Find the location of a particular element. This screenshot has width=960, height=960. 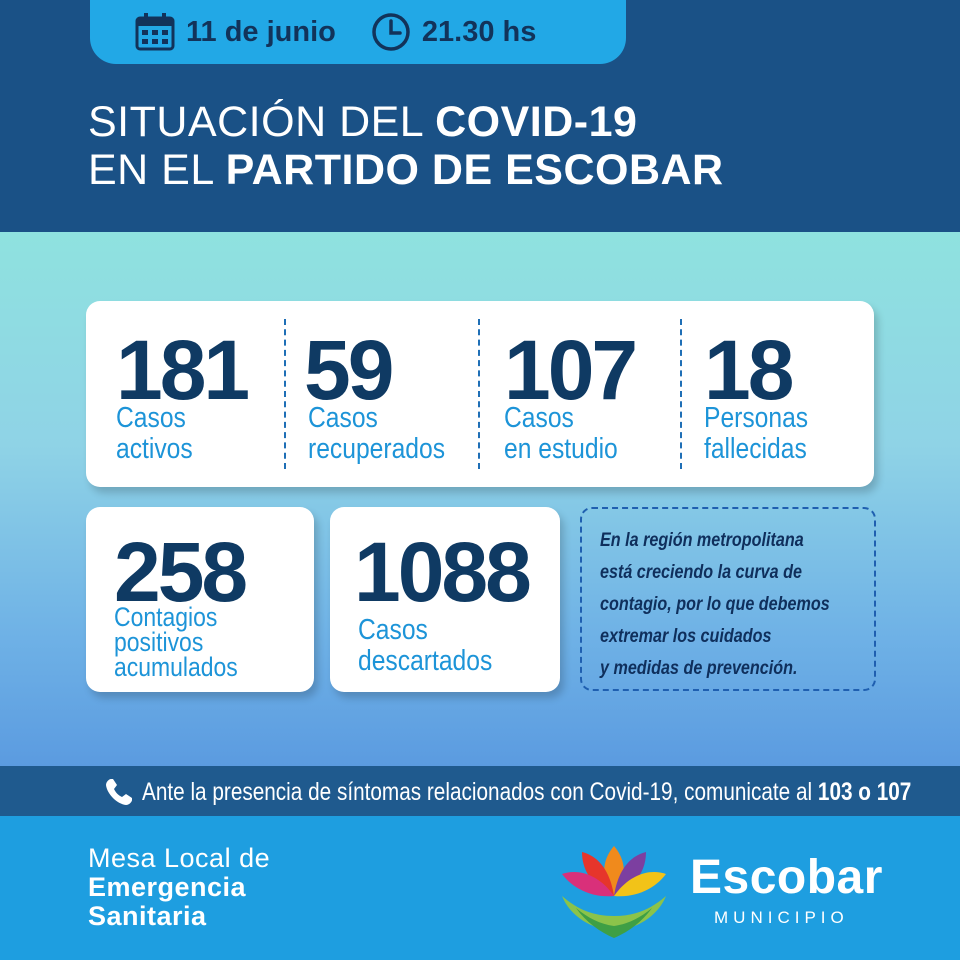

contagios-label-line: acumulados is located at coordinates (176, 667).